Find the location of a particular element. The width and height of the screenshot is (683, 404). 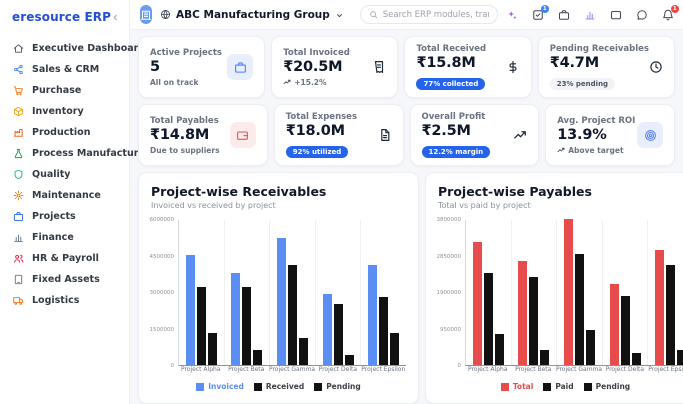

legend-item: Total is located at coordinates (517, 386).